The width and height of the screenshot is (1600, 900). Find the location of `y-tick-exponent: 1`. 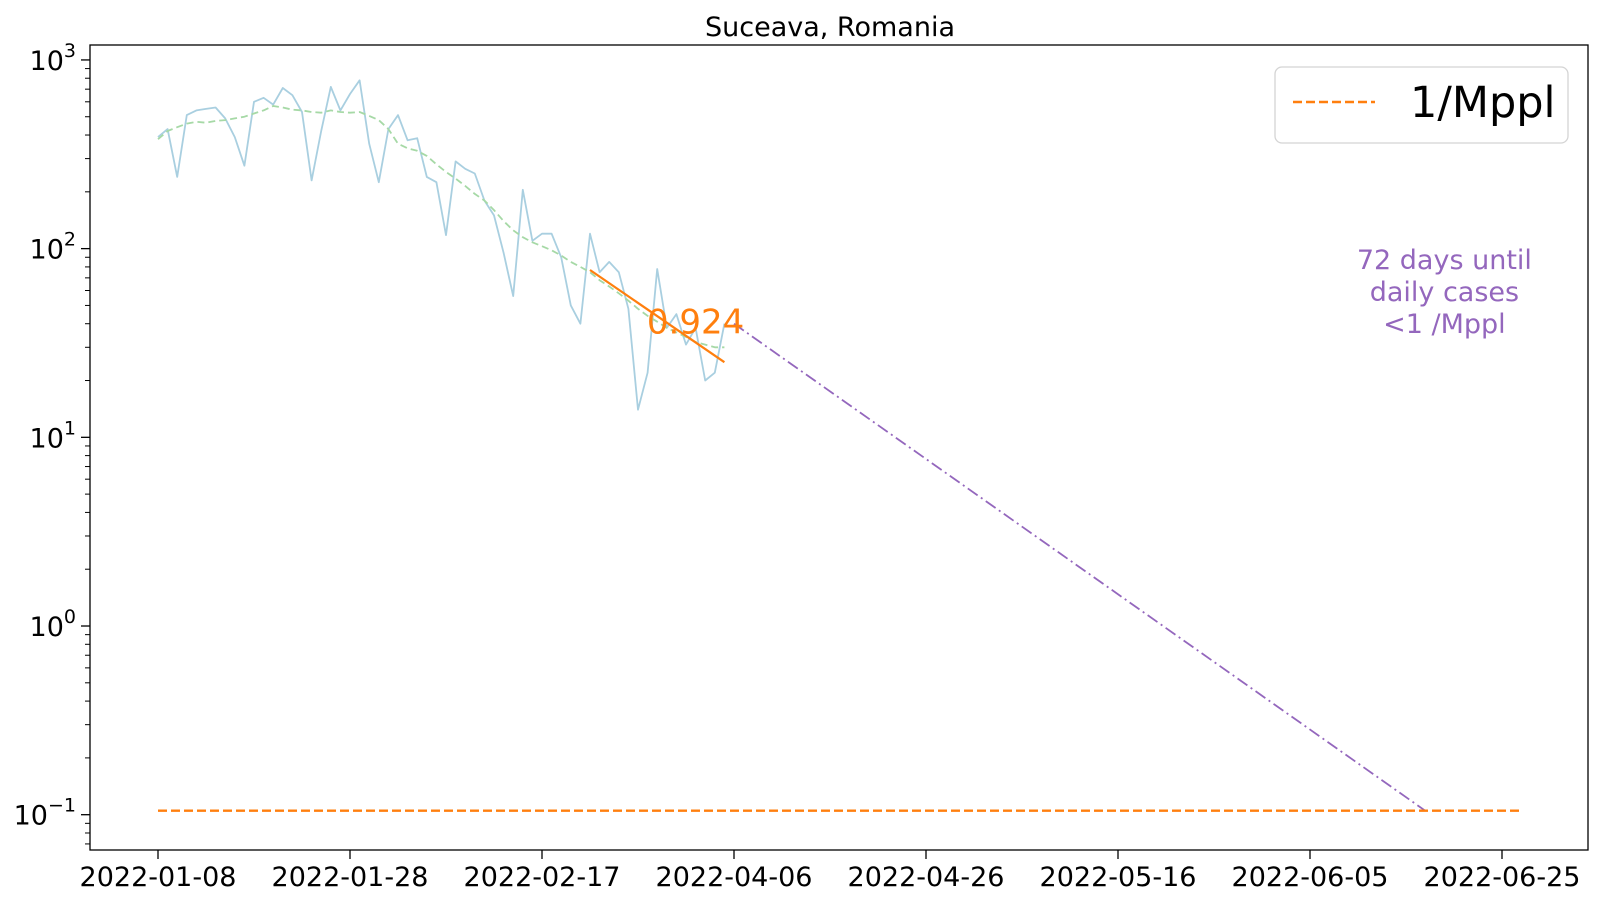

y-tick-exponent: 1 is located at coordinates (70, 428).